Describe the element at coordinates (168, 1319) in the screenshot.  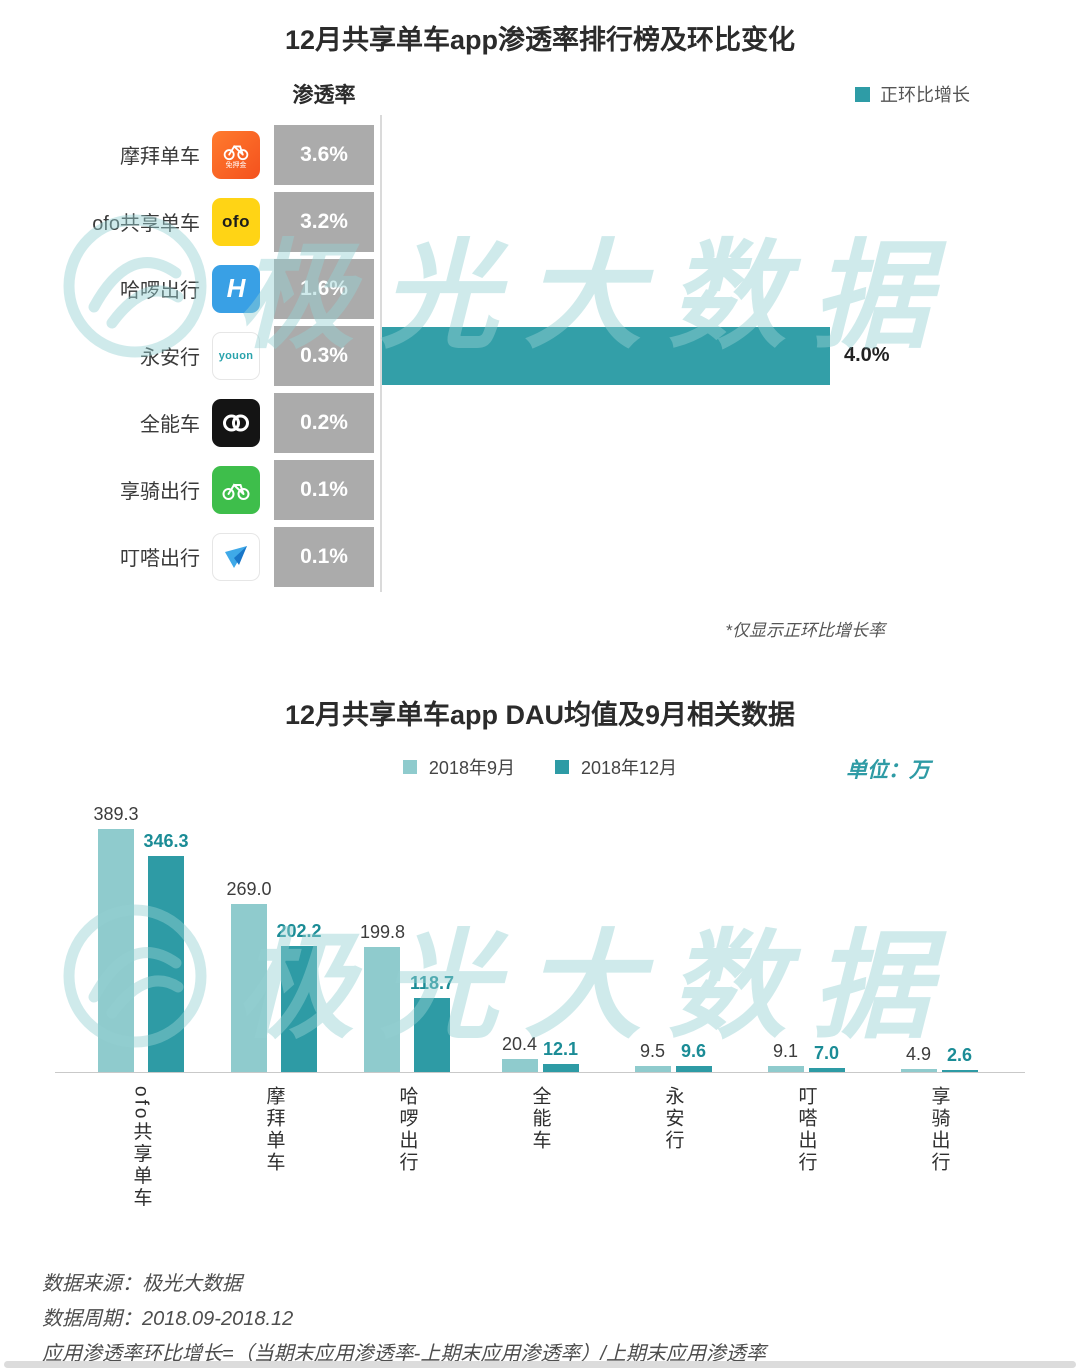
I see `footer-period: 数据周期：2018.09-2018.12` at that location.